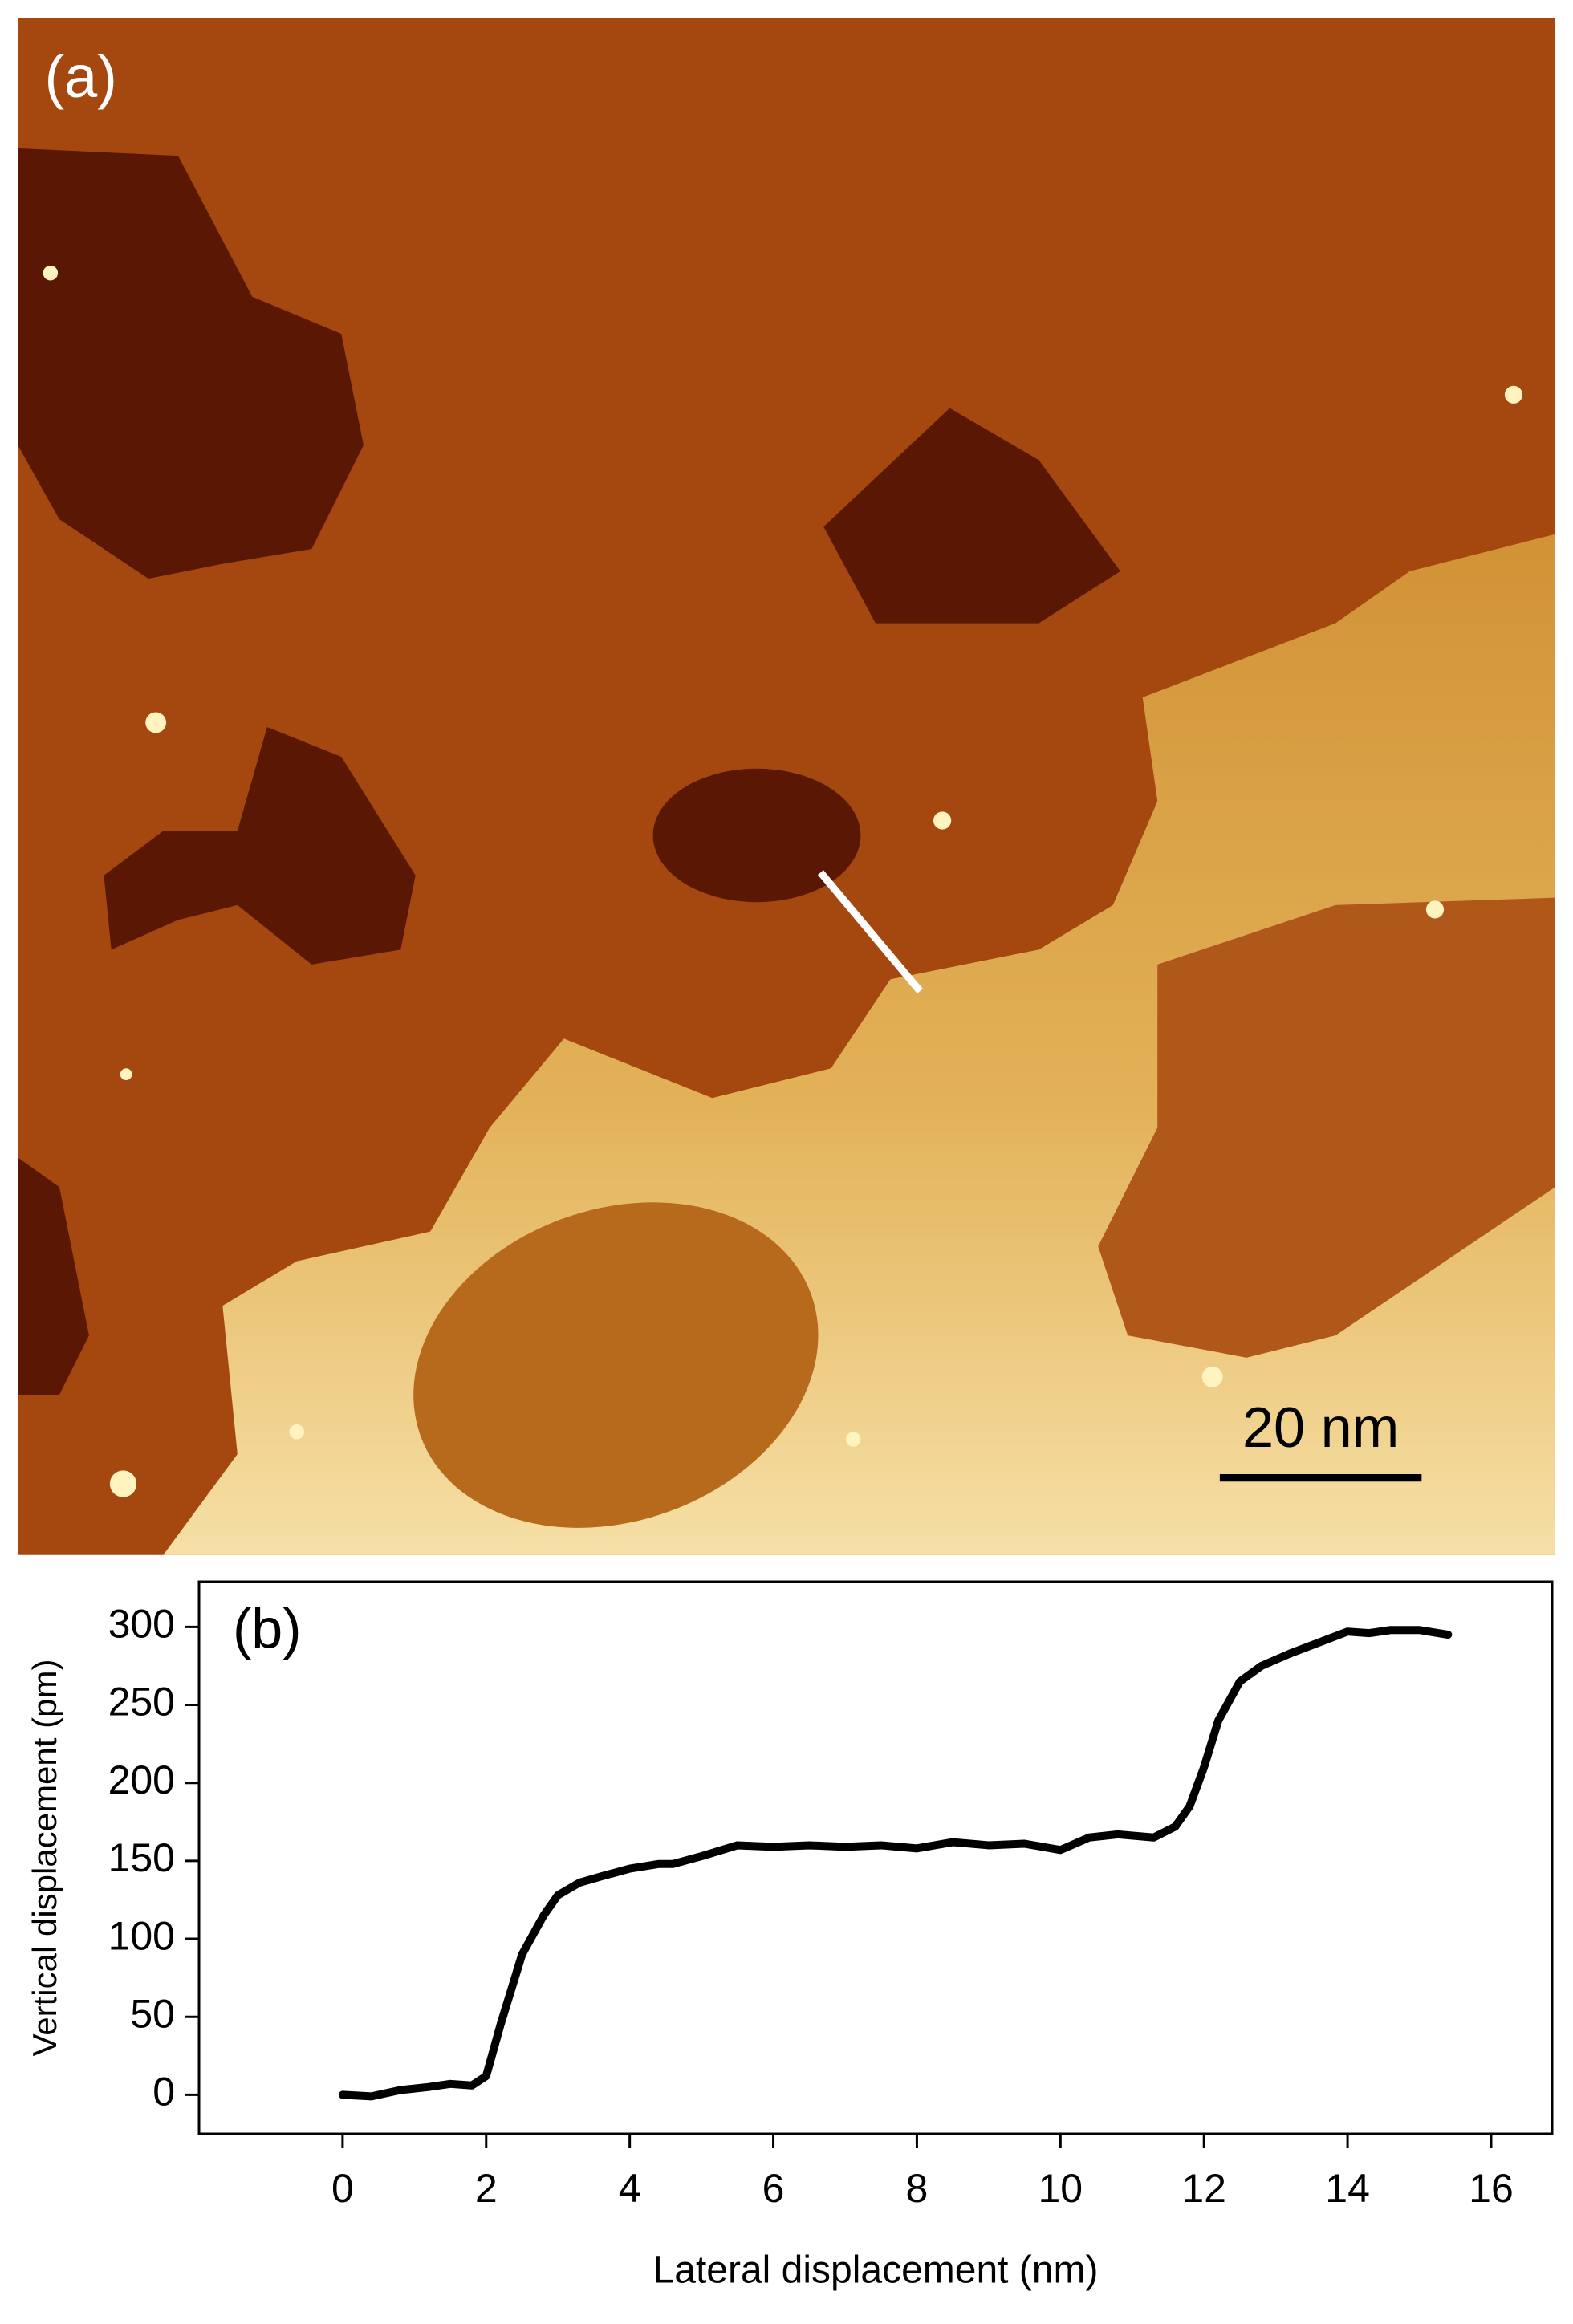 The width and height of the screenshot is (1573, 2324). What do you see at coordinates (141, 1779) in the screenshot?
I see `y-tick-label: 200` at bounding box center [141, 1779].